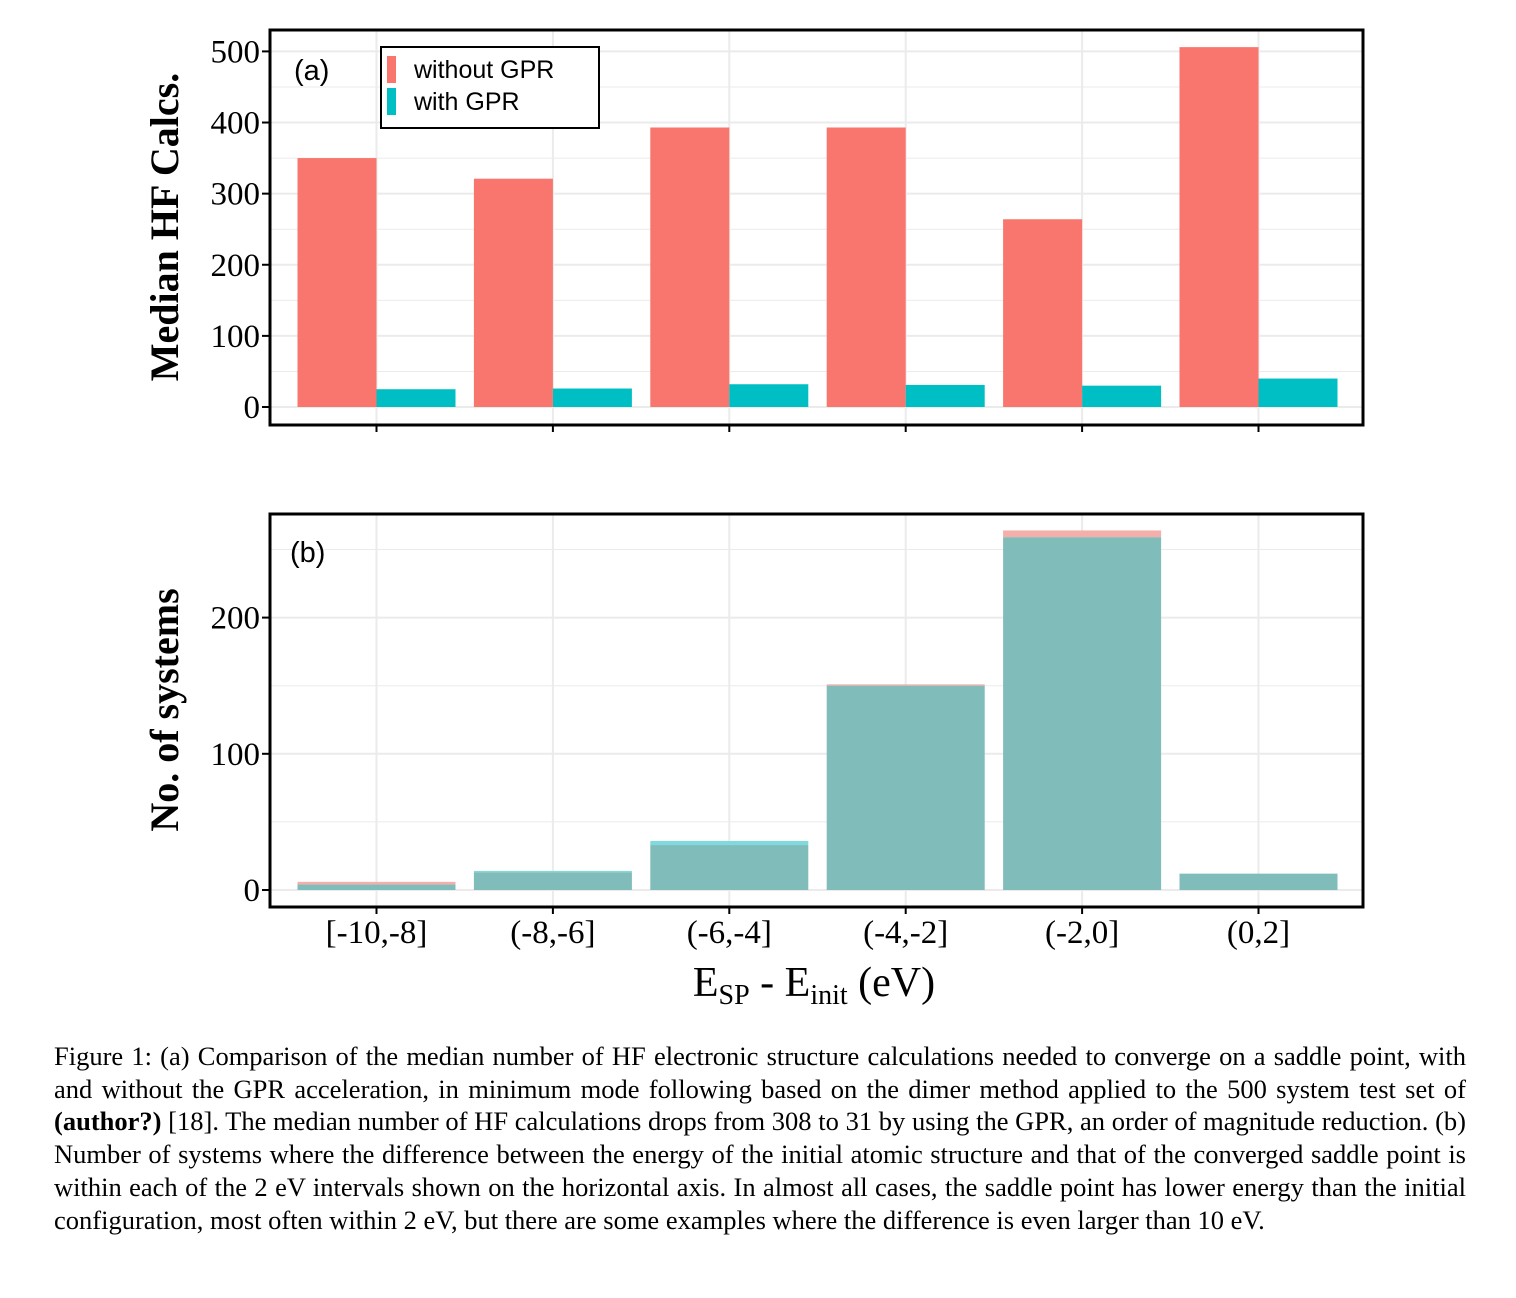 This screenshot has width=1516, height=1298. What do you see at coordinates (108, 1121) in the screenshot?
I see `caption-citation: (author?)` at bounding box center [108, 1121].